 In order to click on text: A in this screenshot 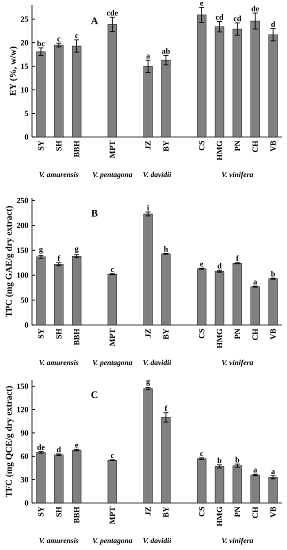, I will do `click(94, 21)`.